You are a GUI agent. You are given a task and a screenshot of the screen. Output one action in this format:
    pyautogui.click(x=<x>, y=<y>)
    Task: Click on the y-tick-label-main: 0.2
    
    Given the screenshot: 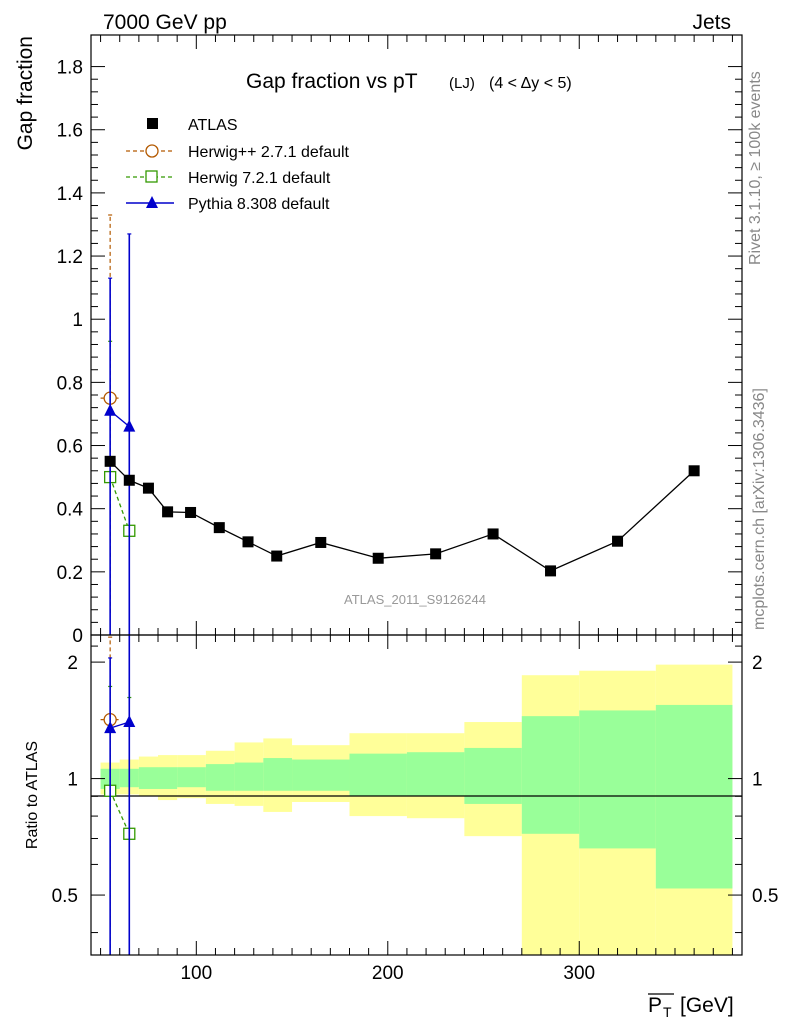 What is the action you would take?
    pyautogui.click(x=70, y=573)
    